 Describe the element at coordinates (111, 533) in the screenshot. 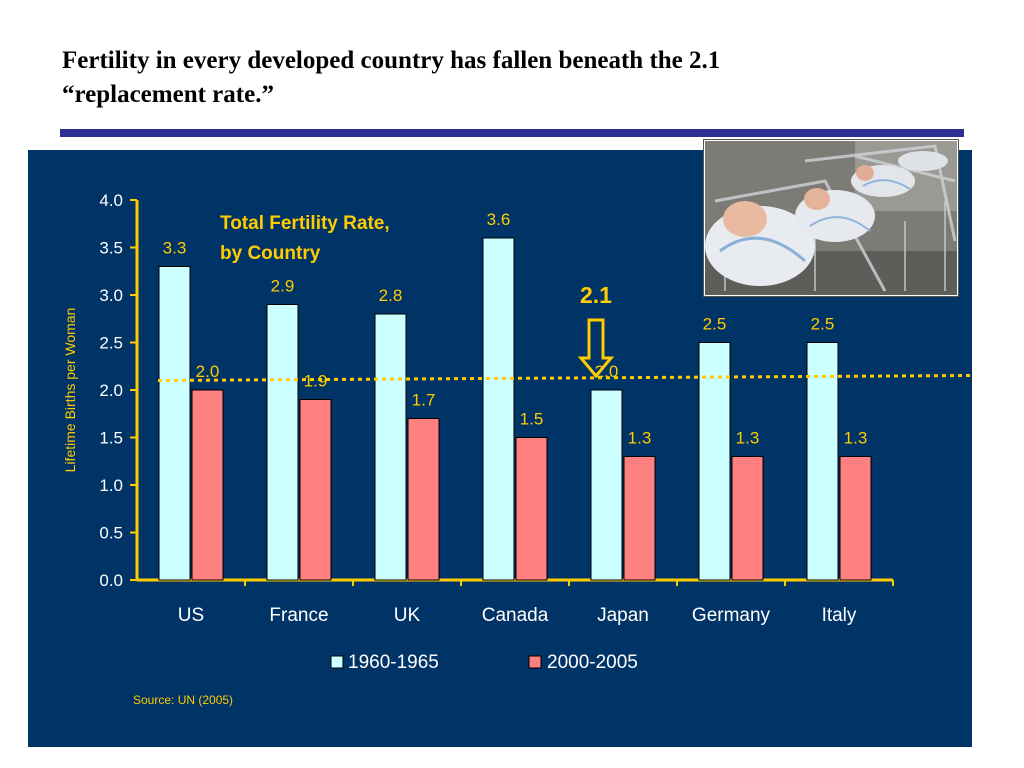

I see `y-tick-label: 0.5` at that location.